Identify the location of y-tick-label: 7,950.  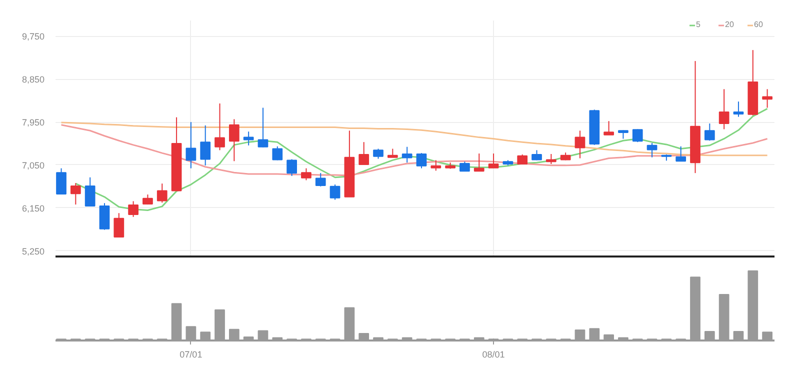
(33, 123).